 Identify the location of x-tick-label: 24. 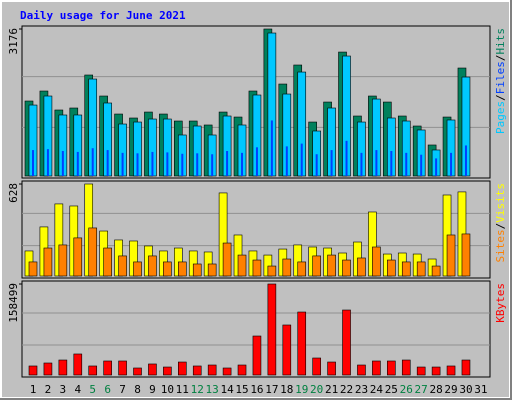
(377, 389).